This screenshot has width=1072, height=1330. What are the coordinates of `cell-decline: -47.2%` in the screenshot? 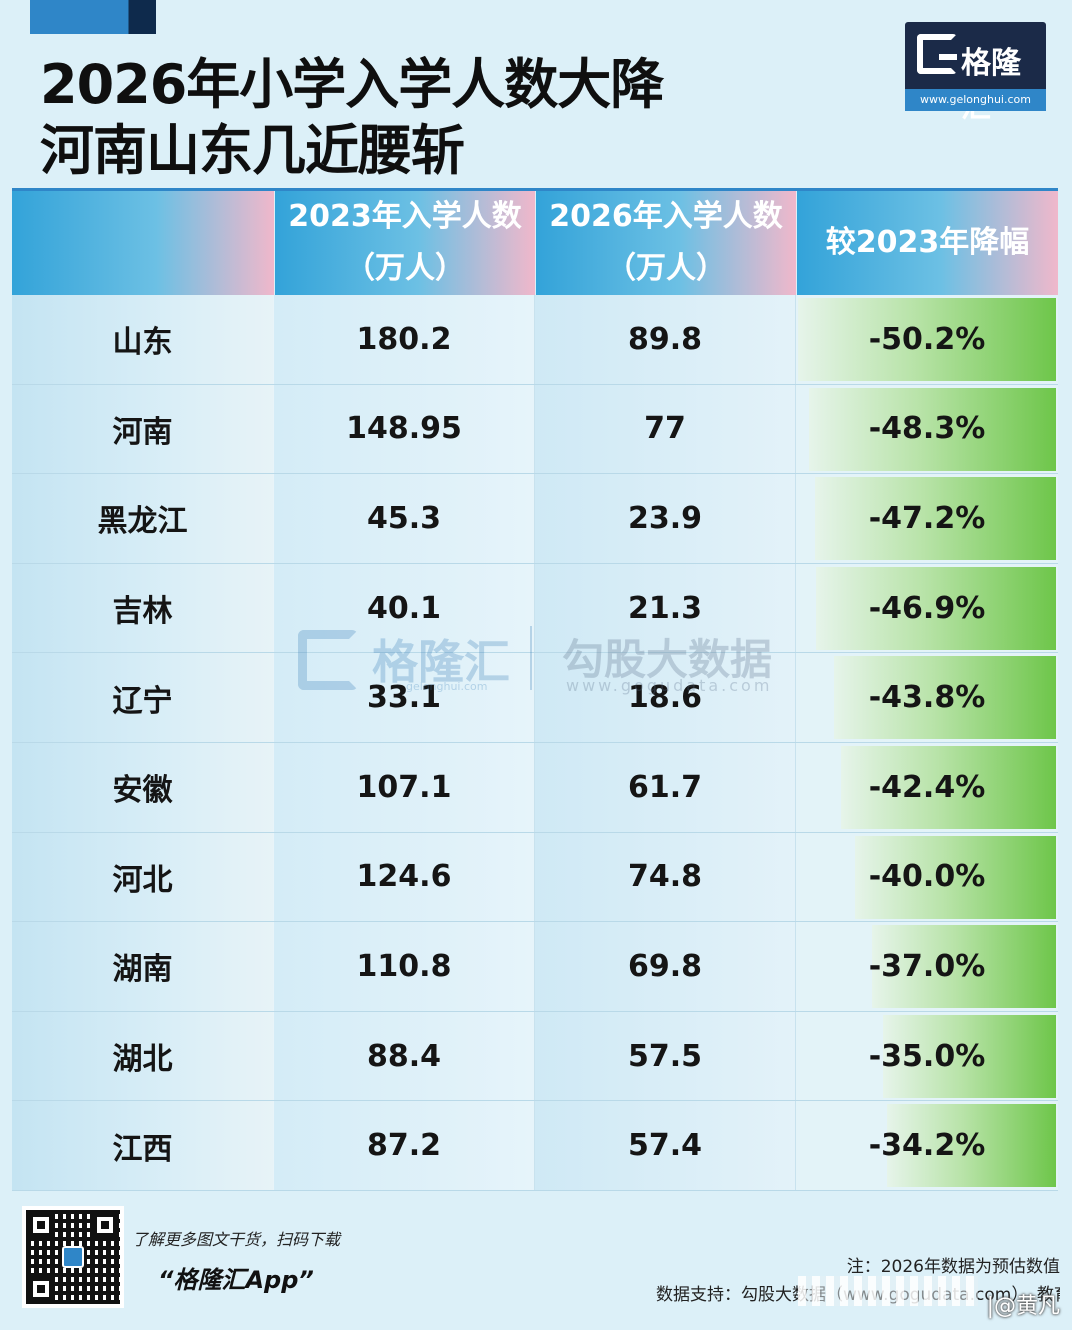 It's located at (927, 518).